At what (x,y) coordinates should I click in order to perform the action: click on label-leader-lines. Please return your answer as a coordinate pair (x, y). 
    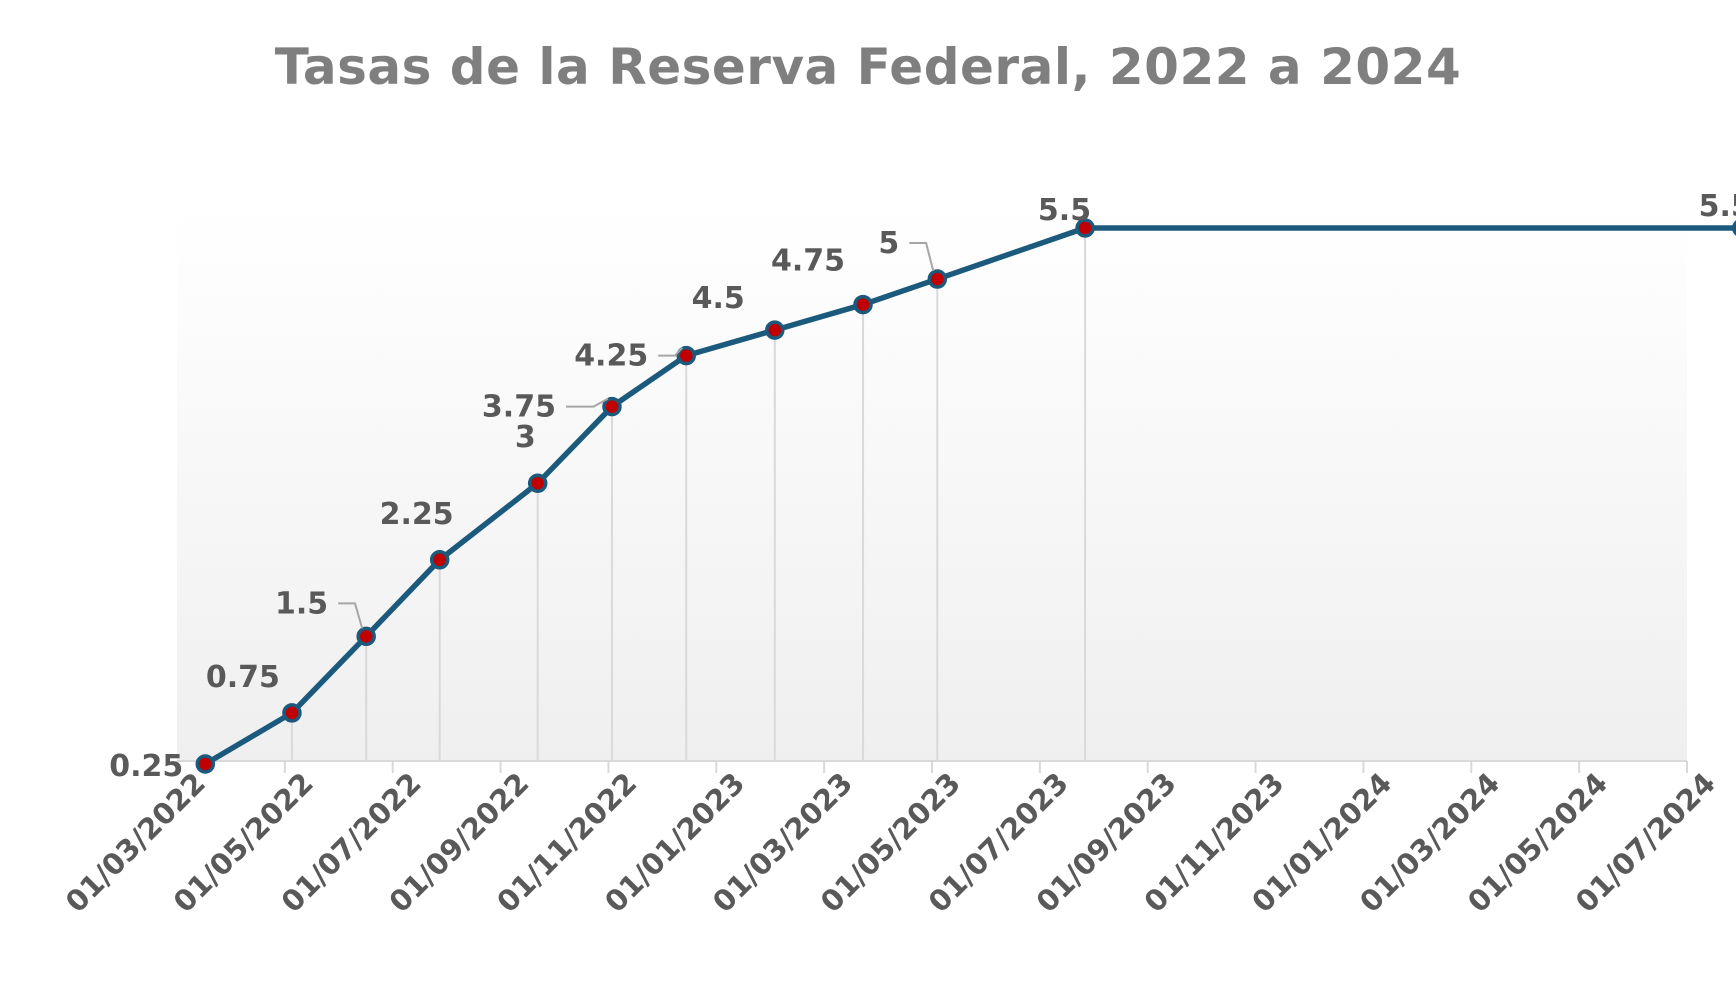
    Looking at the image, I should click on (636, 435).